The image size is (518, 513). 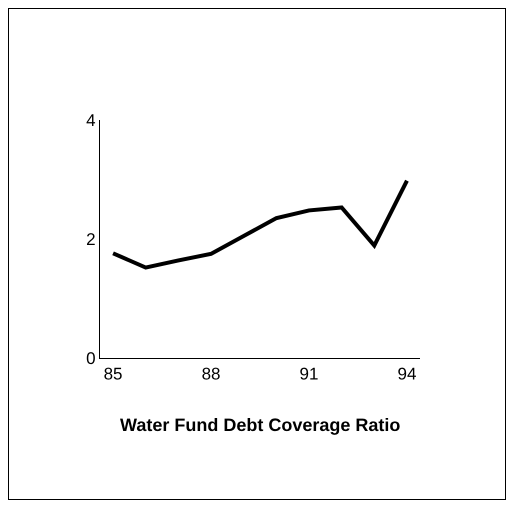 I want to click on x-tick-label: 94, so click(x=406, y=374).